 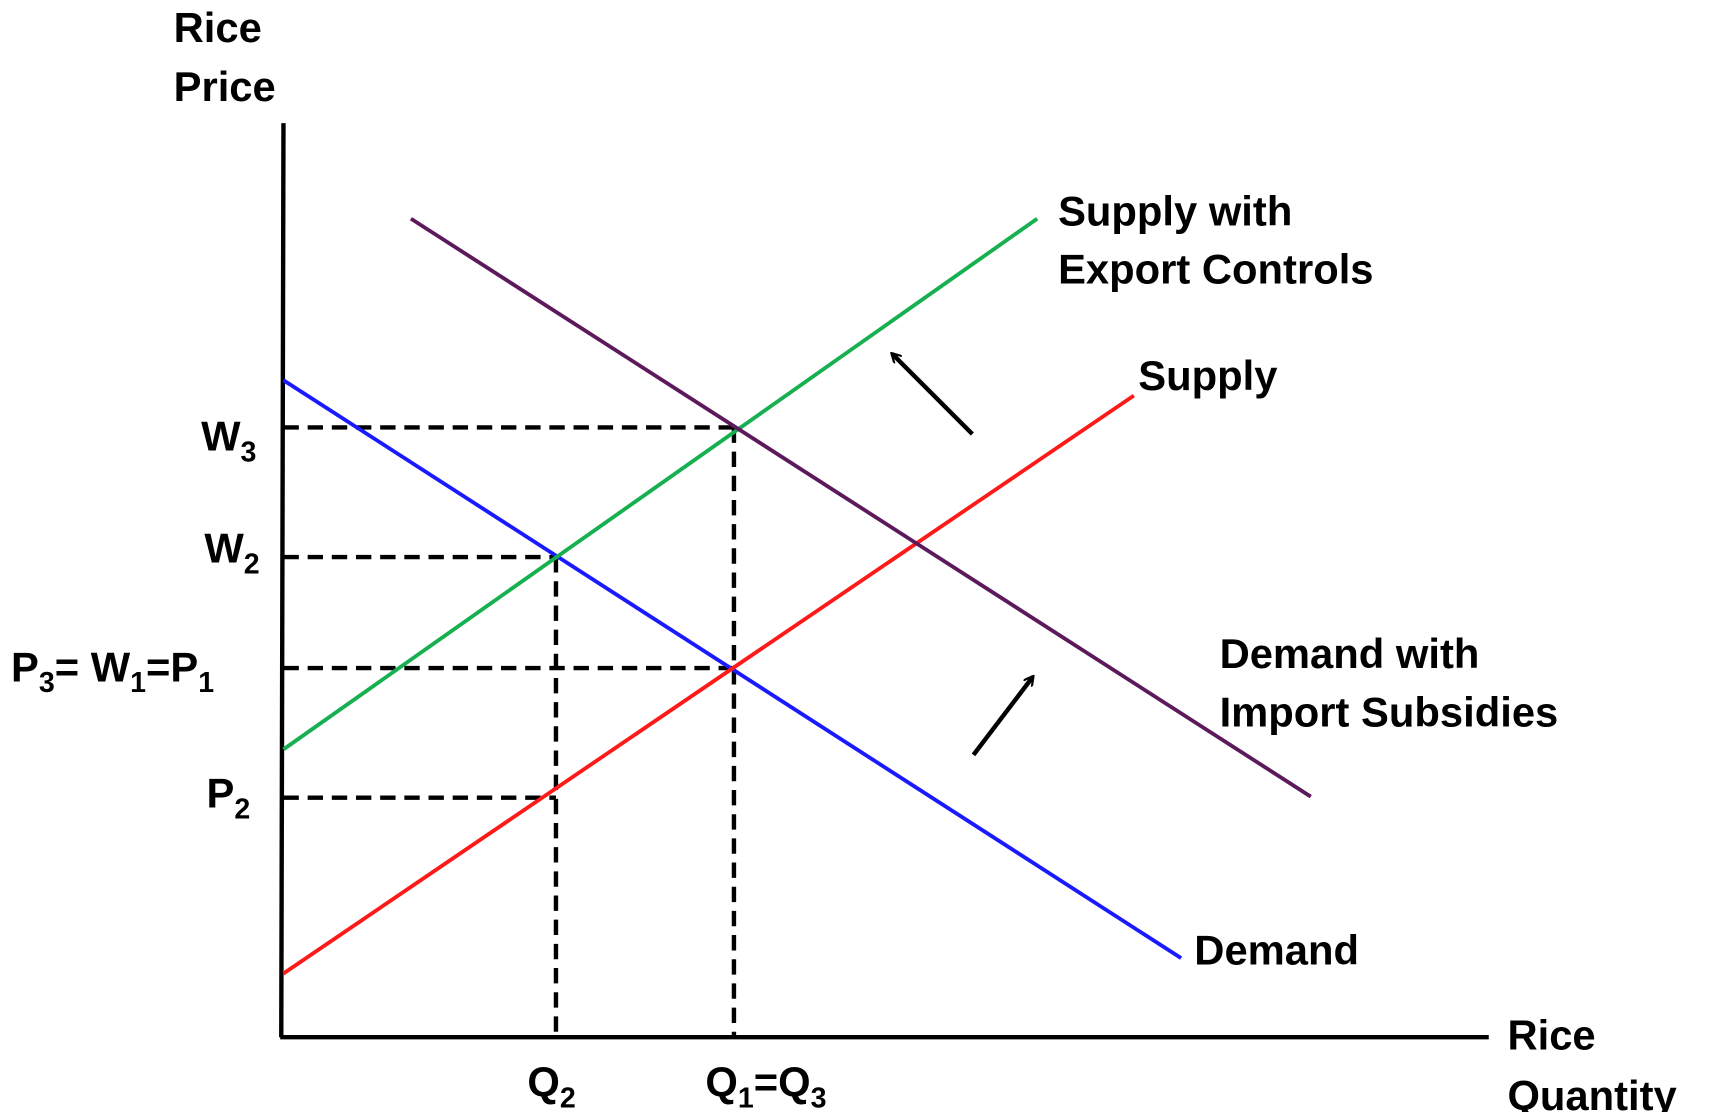 I want to click on label-part: =Q, so click(x=782, y=1082).